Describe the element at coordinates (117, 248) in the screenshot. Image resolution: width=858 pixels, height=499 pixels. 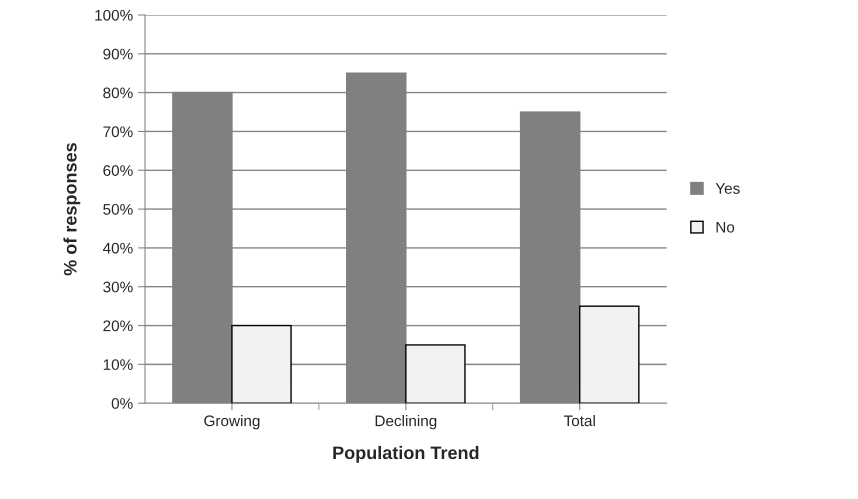
I see `y-tick-label: 40%` at that location.